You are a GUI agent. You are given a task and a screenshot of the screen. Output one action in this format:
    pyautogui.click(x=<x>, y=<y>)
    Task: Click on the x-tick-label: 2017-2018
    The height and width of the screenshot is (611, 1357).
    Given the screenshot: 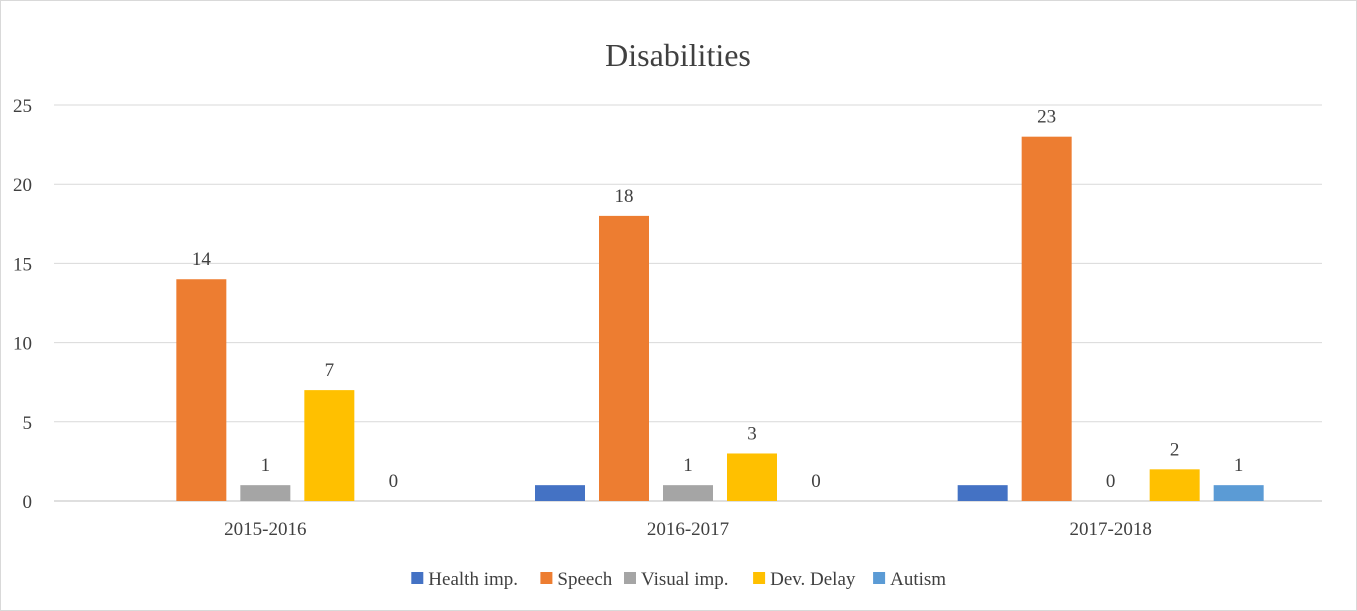 What is the action you would take?
    pyautogui.click(x=1111, y=529)
    